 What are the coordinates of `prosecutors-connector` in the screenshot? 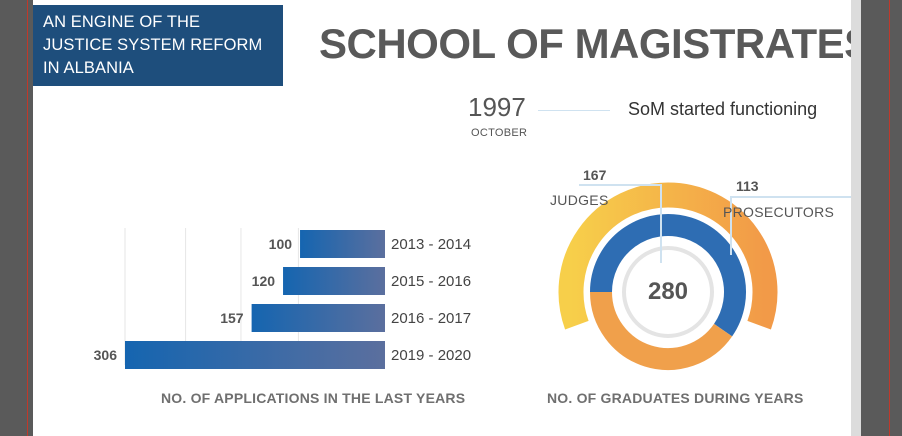 It's located at (790, 225).